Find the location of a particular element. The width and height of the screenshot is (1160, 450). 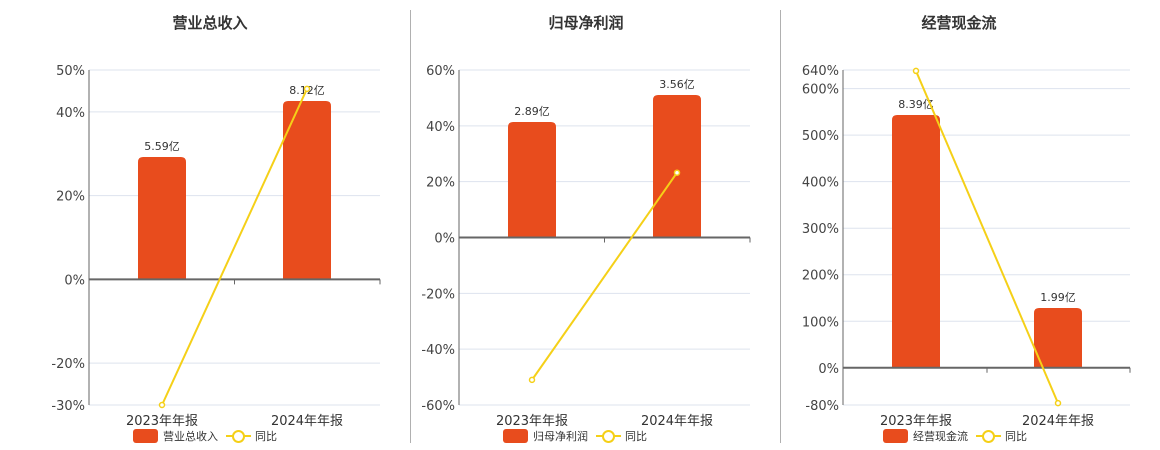

y-tick-label: 500% is located at coordinates (820, 136).